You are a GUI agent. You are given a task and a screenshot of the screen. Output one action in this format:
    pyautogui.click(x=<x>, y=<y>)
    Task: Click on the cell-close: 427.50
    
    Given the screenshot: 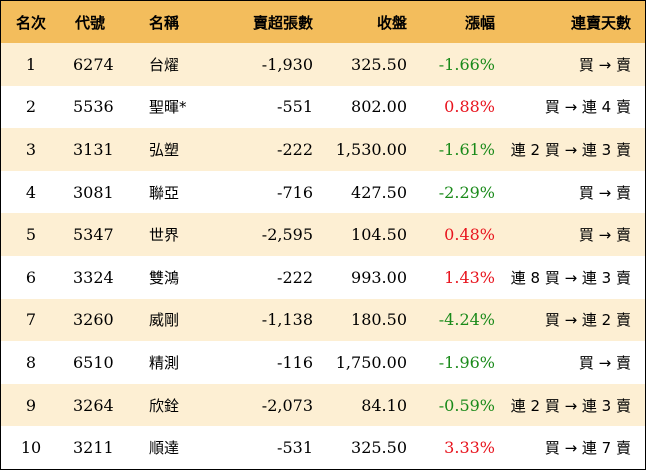 What is the action you would take?
    pyautogui.click(x=379, y=192)
    